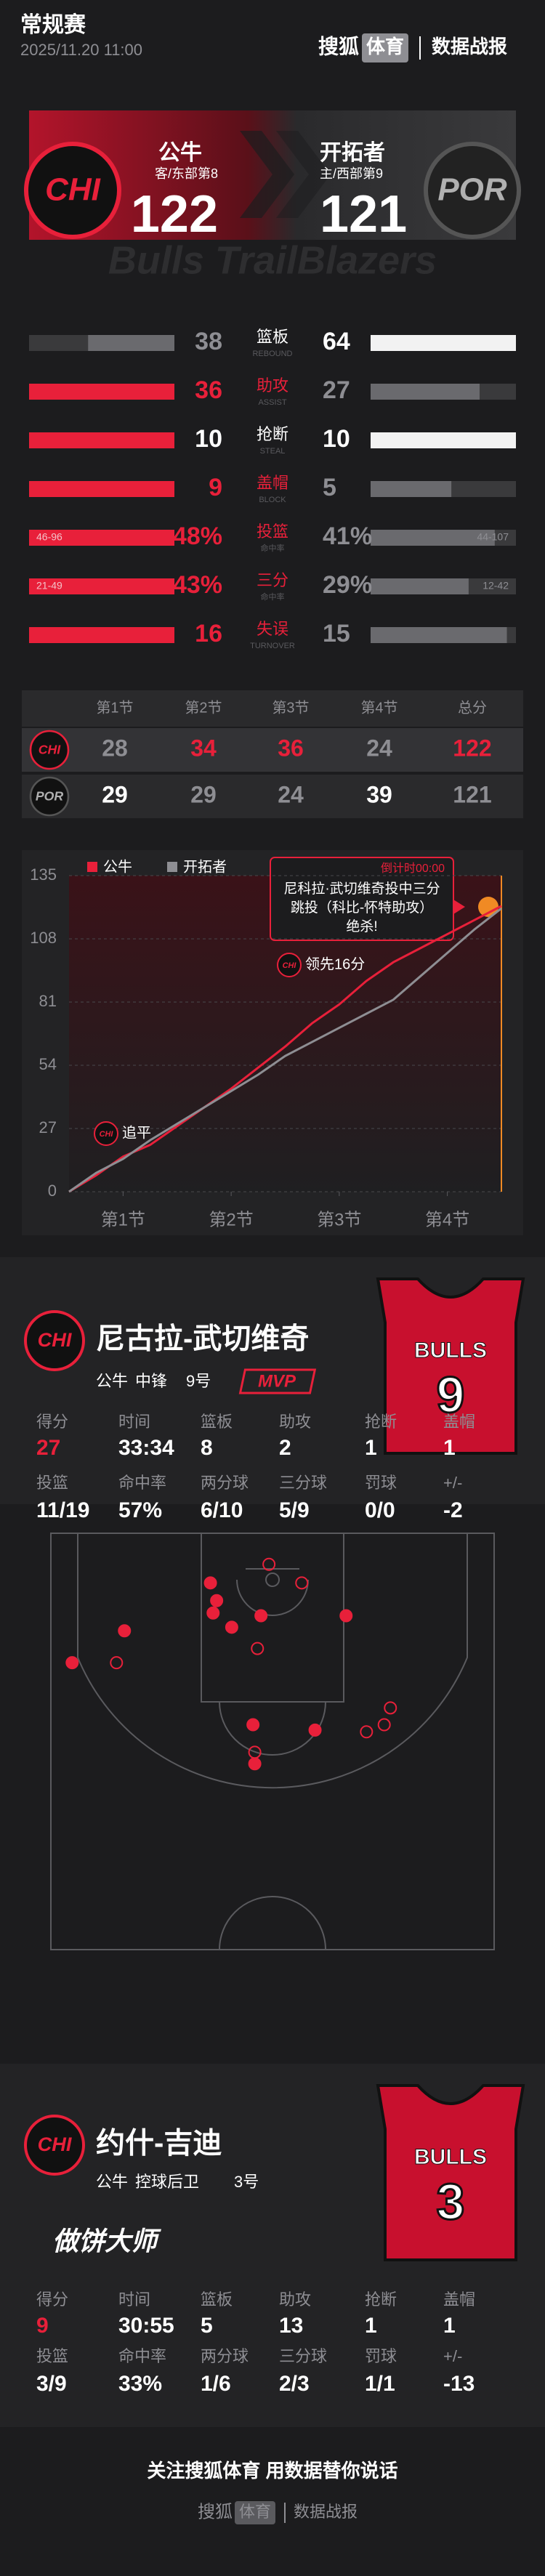 The width and height of the screenshot is (545, 2576). I want to click on table-header-bg, so click(272, 708).